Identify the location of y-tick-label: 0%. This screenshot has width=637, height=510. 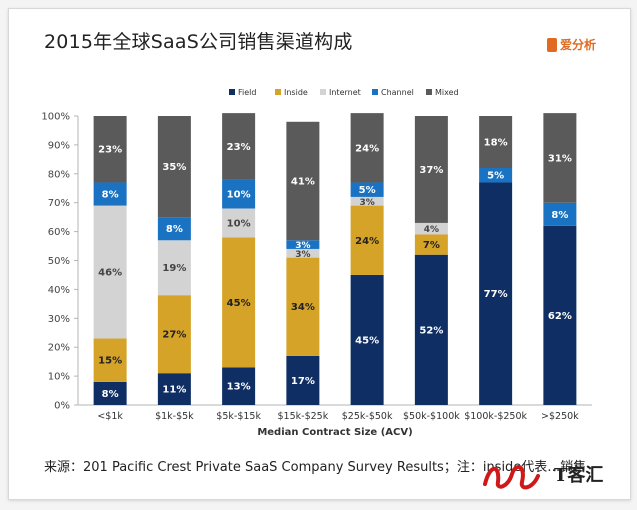
(62, 406).